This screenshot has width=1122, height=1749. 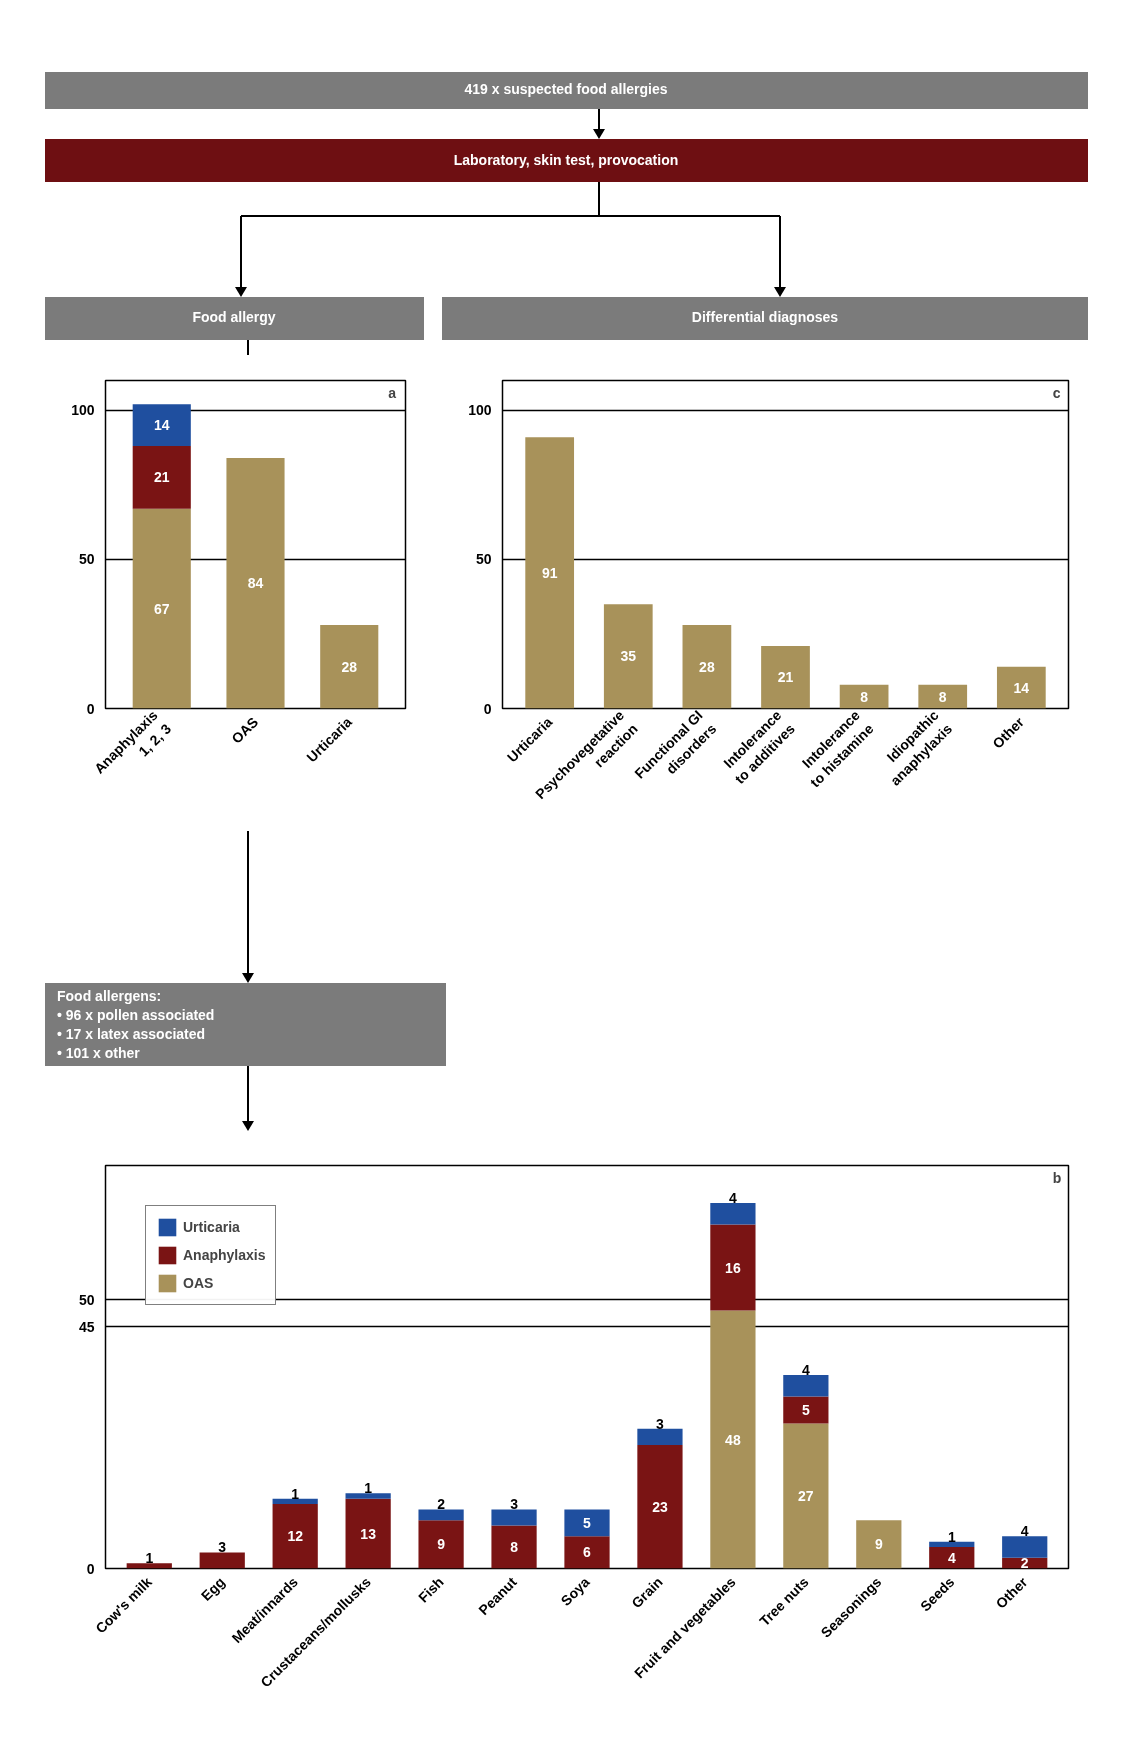 I want to click on legend-label: OAS, so click(x=198, y=1283).